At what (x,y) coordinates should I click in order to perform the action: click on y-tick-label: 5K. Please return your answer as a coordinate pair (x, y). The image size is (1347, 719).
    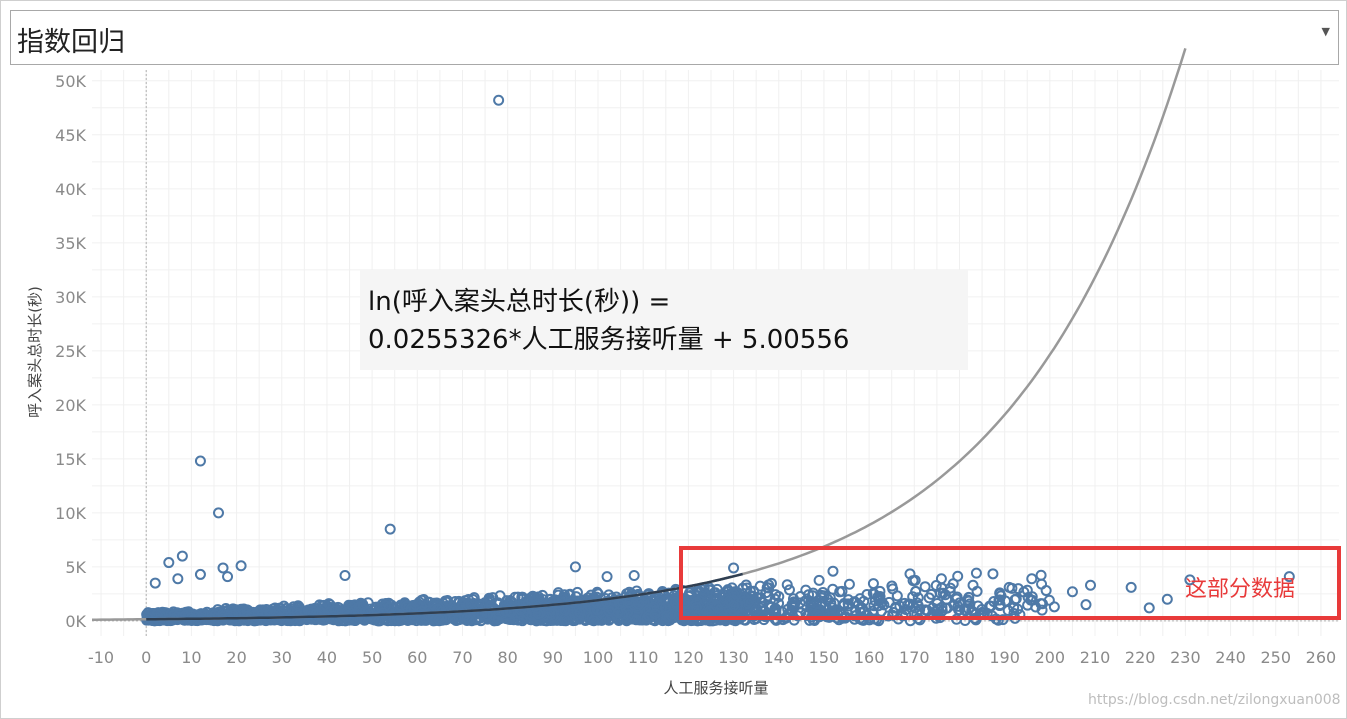
    Looking at the image, I should click on (75, 567).